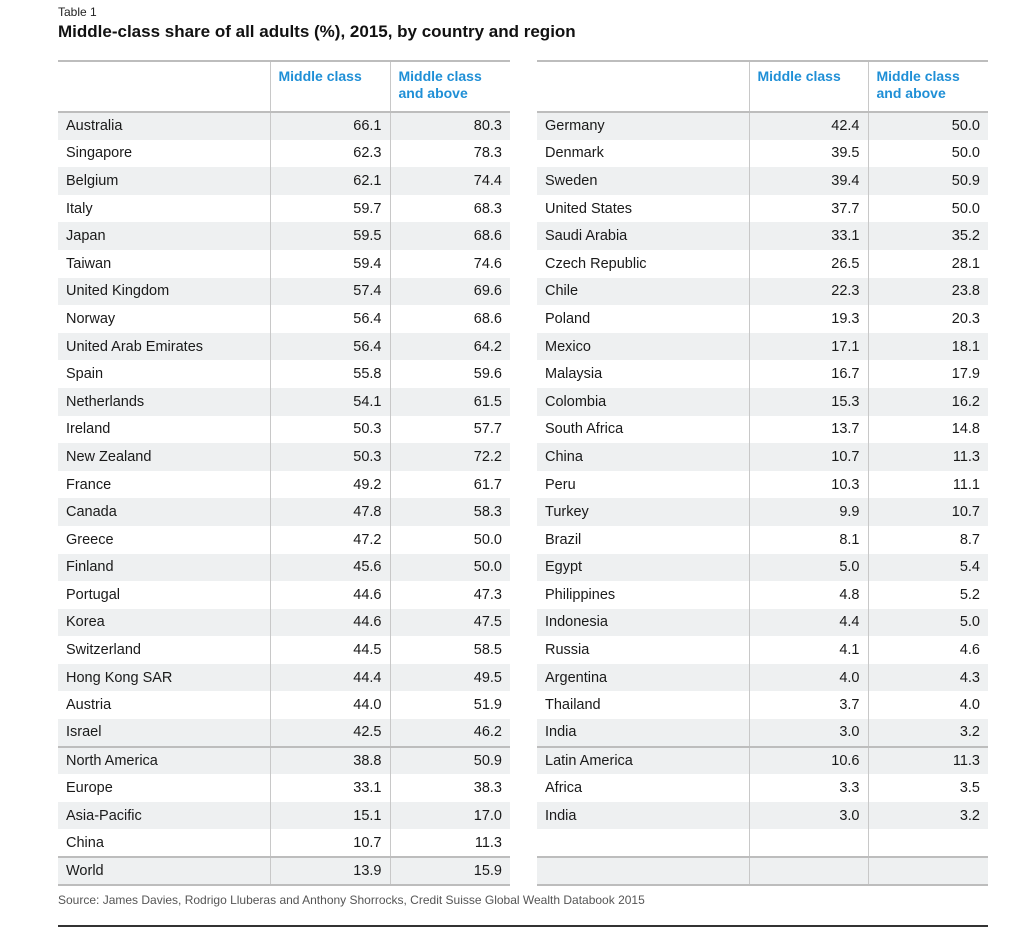 This screenshot has height=932, width=1024. What do you see at coordinates (808, 788) in the screenshot?
I see `middle-class-cell: 3.3` at bounding box center [808, 788].